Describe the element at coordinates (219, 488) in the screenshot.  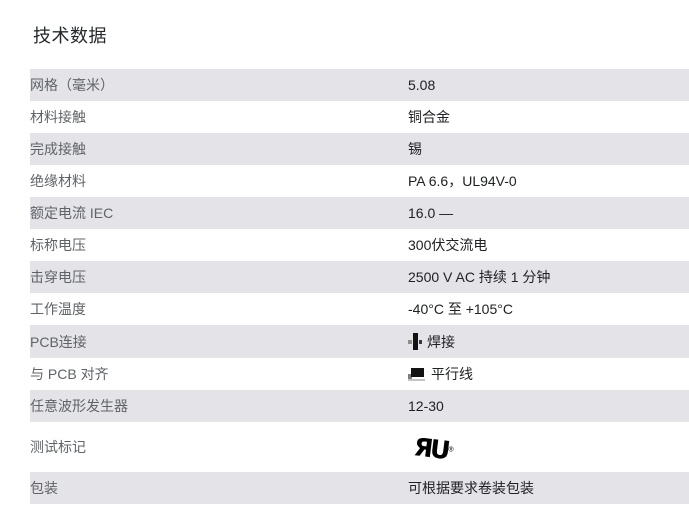
I see `spec-label: 包装` at that location.